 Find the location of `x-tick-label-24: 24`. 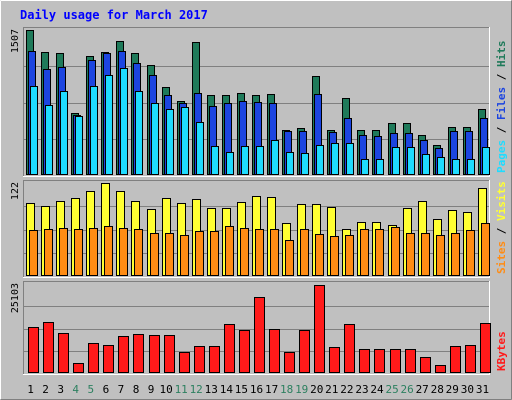

x-tick-label-24: 24 is located at coordinates (377, 389).